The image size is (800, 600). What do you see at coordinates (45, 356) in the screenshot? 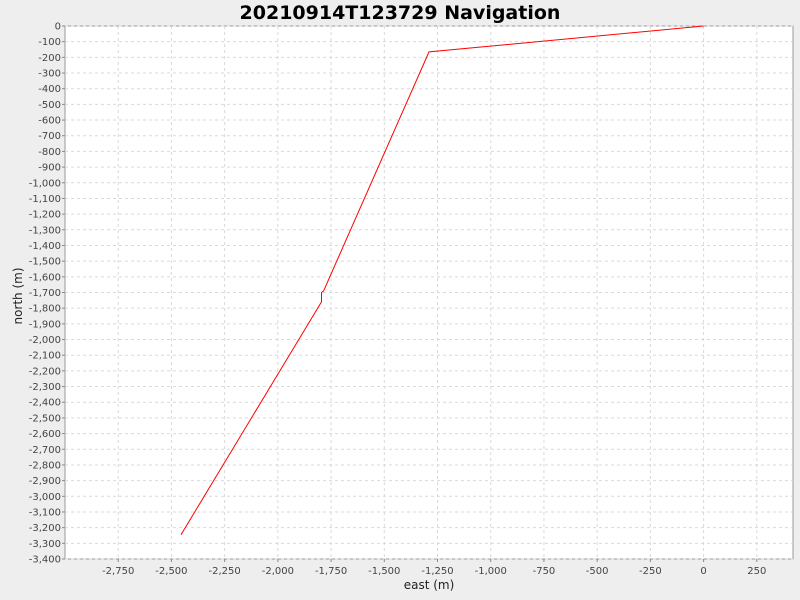
I see `y-tick-label: -2,100` at bounding box center [45, 356].